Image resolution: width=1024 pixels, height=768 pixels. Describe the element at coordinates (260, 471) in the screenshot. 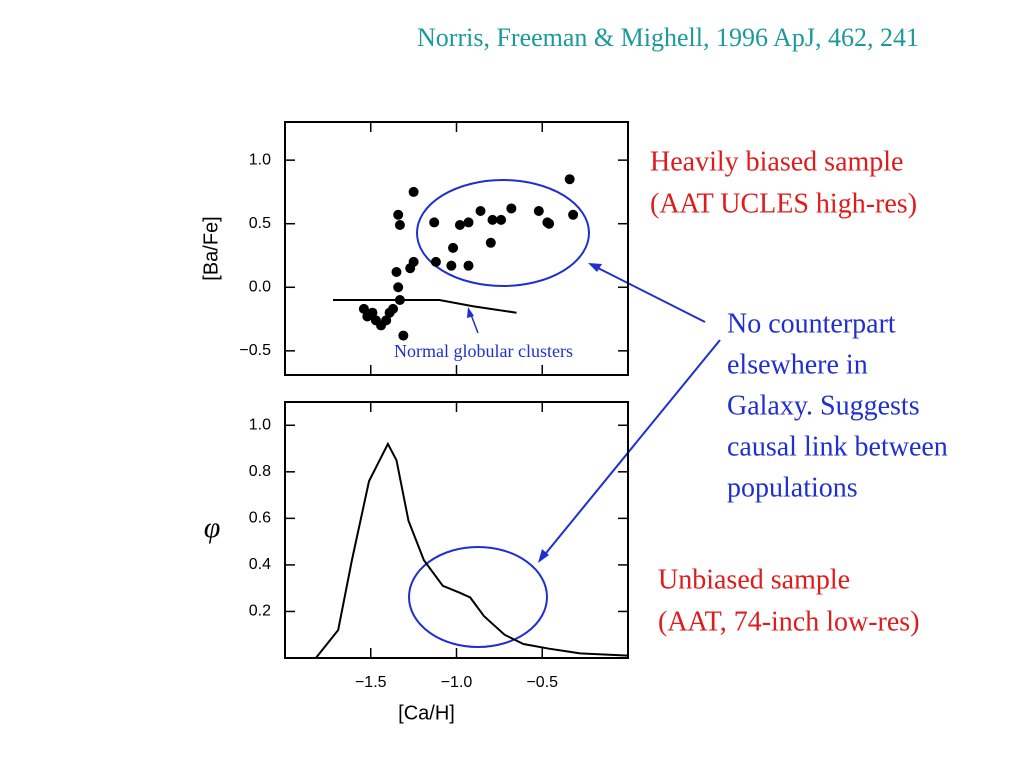

I see `y-tick-label: 0.8` at that location.